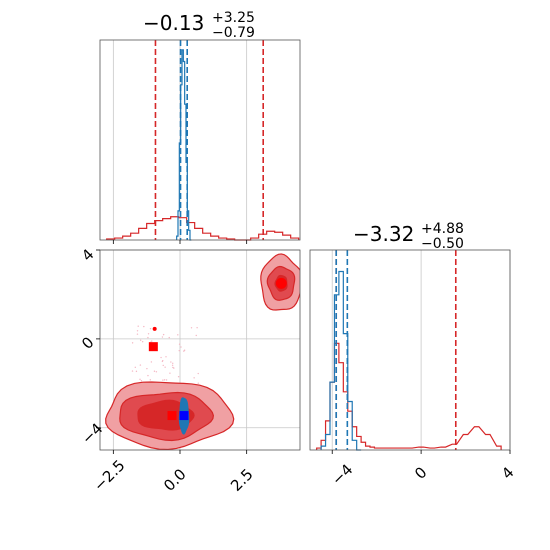 This screenshot has height=550, width=550. What do you see at coordinates (420, 472) in the screenshot?
I see `panel-2-xtick-label-1: 0` at bounding box center [420, 472].